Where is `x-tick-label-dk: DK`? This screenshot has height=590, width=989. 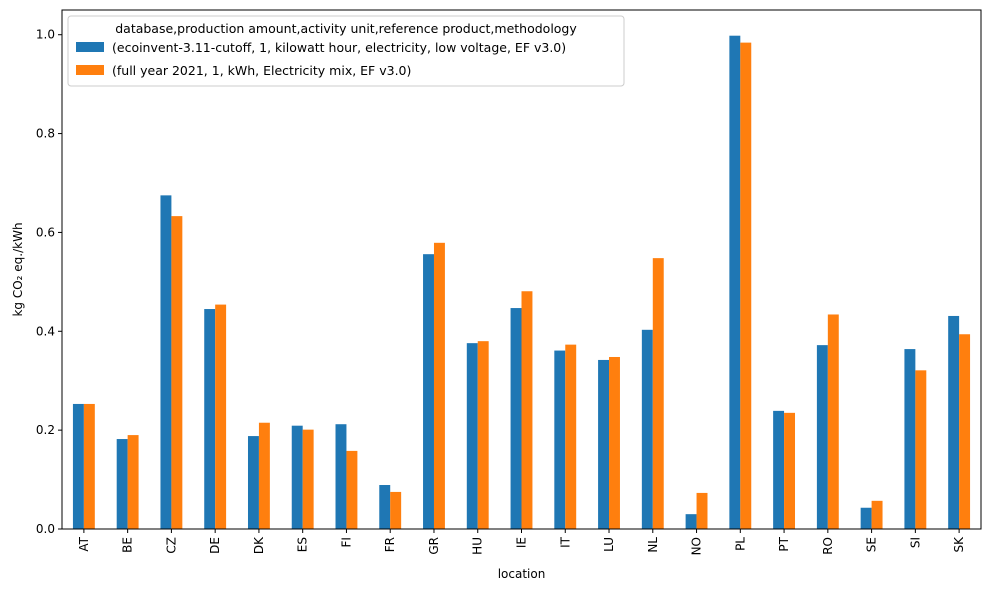 x-tick-label-dk: DK is located at coordinates (259, 545).